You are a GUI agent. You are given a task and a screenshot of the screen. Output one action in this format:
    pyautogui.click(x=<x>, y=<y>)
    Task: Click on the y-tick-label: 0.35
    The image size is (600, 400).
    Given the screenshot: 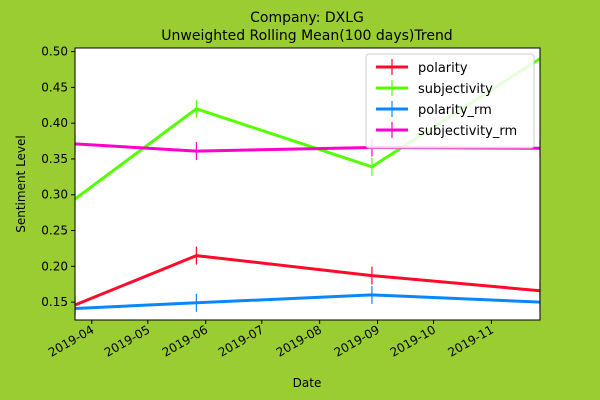 What is the action you would take?
    pyautogui.click(x=54, y=159)
    